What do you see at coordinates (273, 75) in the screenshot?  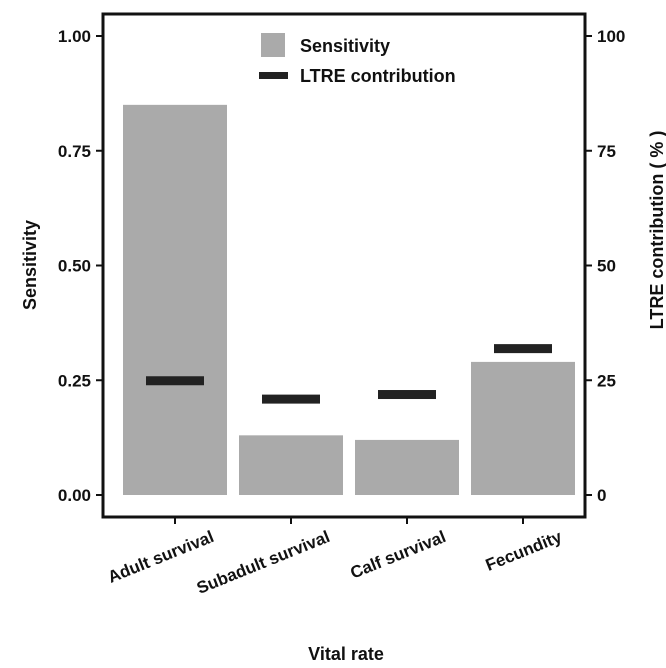 I see `legend-swatch-ltre` at bounding box center [273, 75].